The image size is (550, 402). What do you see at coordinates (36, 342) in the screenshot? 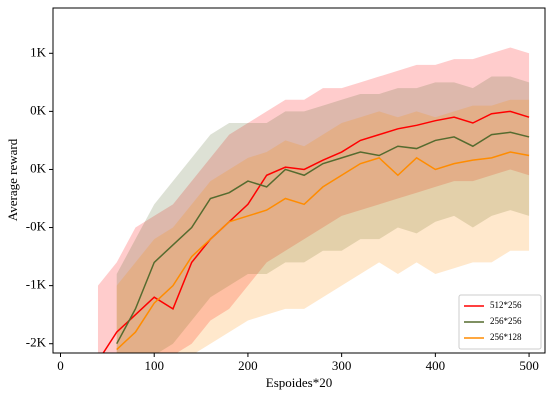
I see `y-tick-label: -2K` at bounding box center [36, 342].